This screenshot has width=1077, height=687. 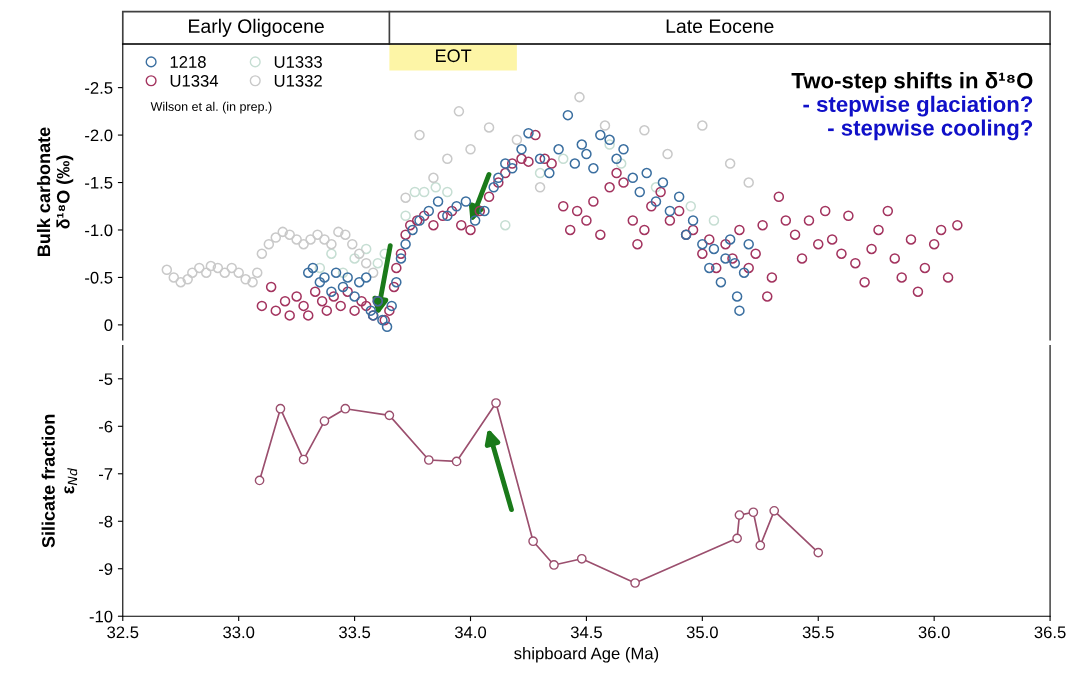 What do you see at coordinates (355, 632) in the screenshot?
I see `x-tick-label: 33.5` at bounding box center [355, 632].